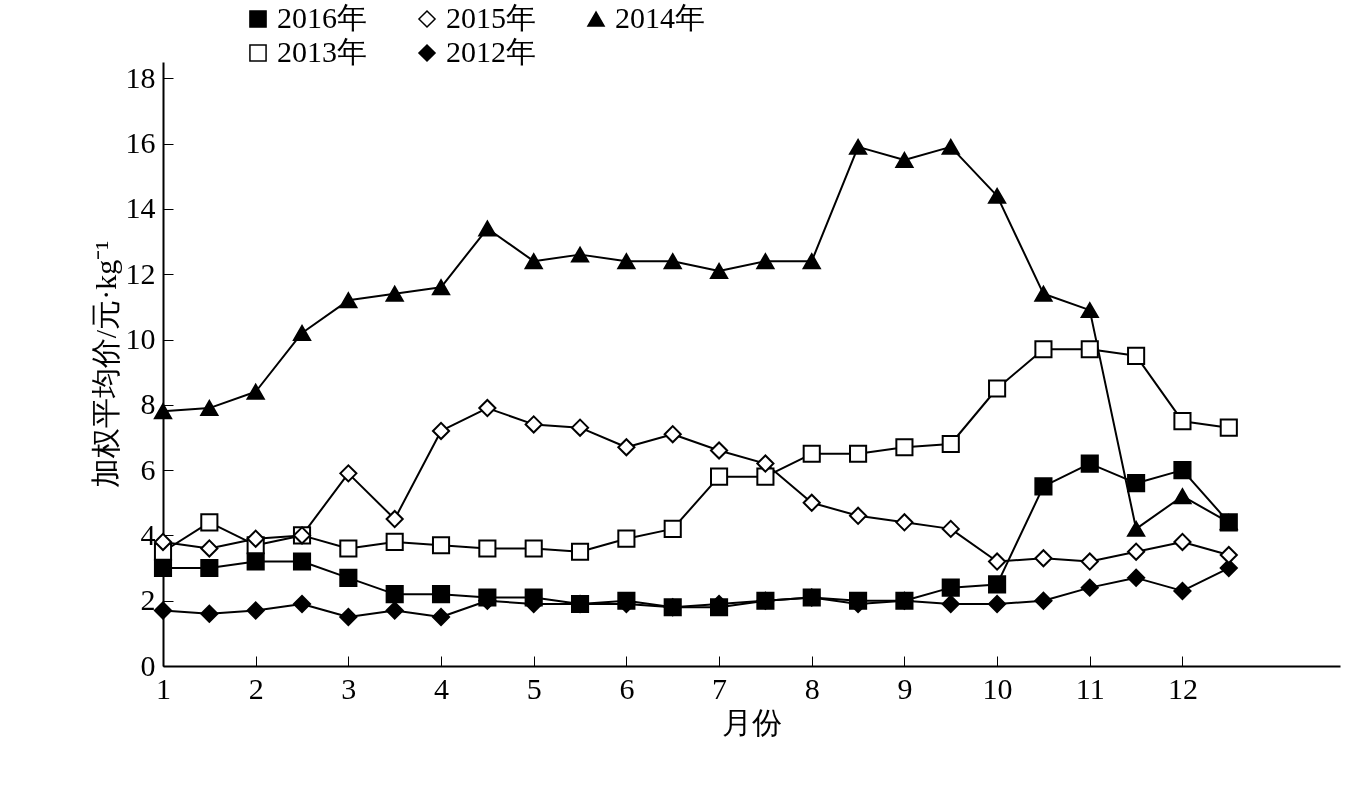  Describe the element at coordinates (140, 143) in the screenshot. I see `y-tick-label: 16` at that location.